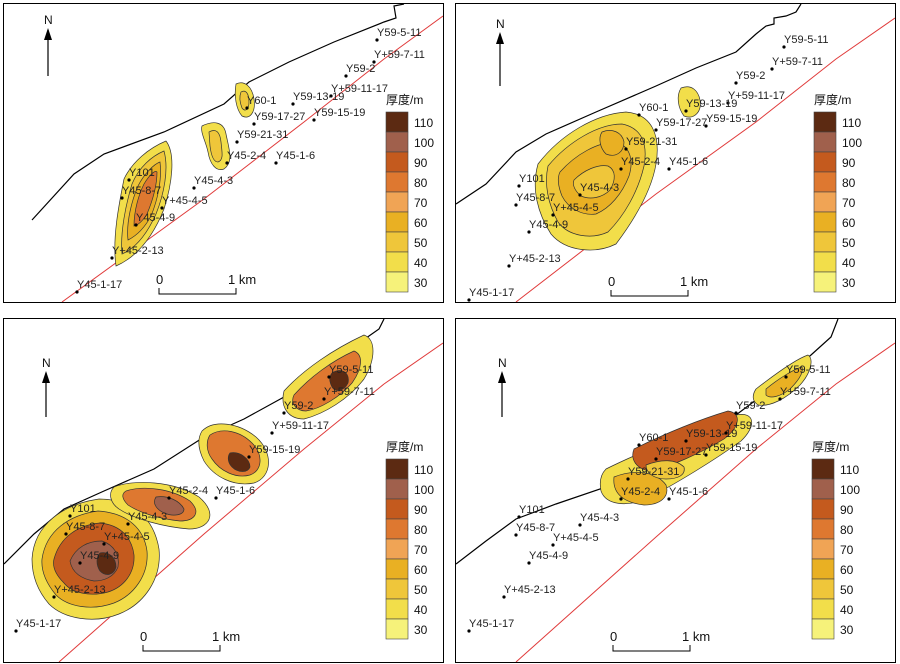 Image resolution: width=900 pixels, height=664 pixels. Describe the element at coordinates (295, 156) in the screenshot. I see `well-label: Y45-1-6` at that location.